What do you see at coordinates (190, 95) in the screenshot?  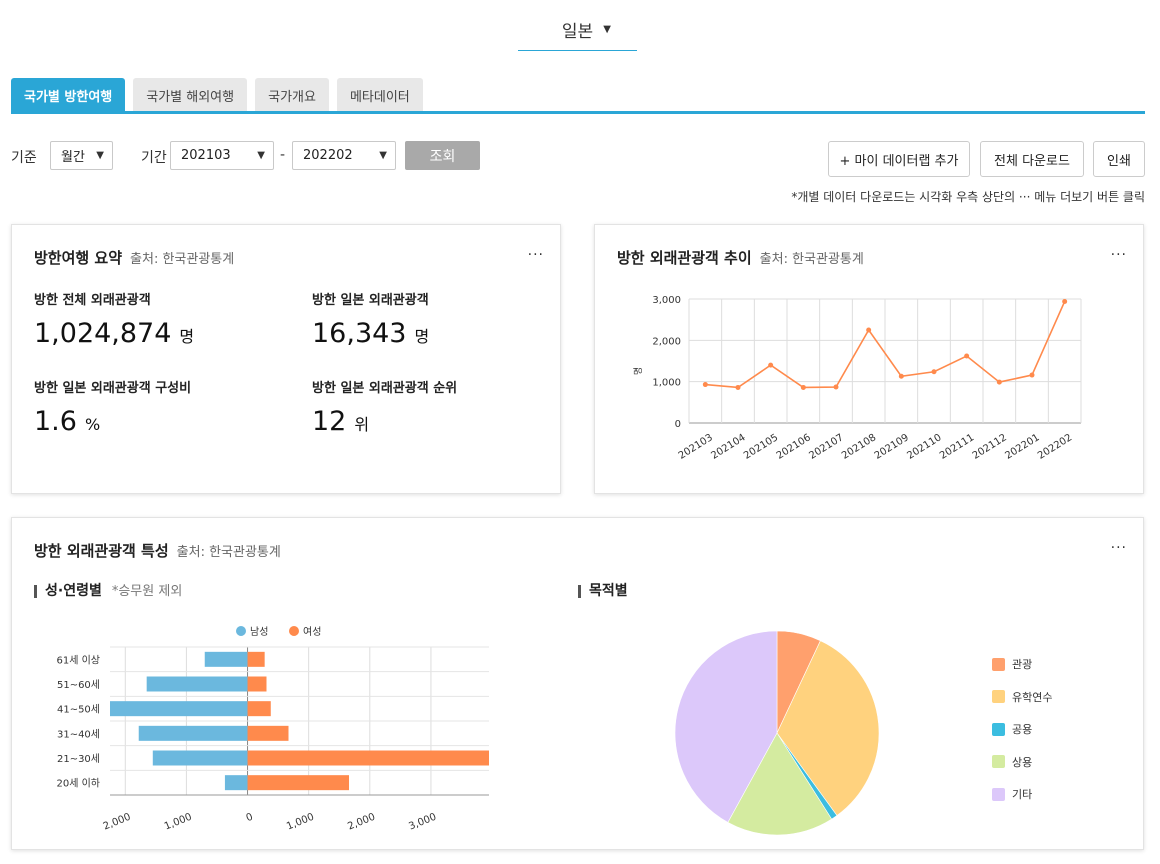 I see `tab-outbound-travel: 국가별 해외여행` at bounding box center [190, 95].